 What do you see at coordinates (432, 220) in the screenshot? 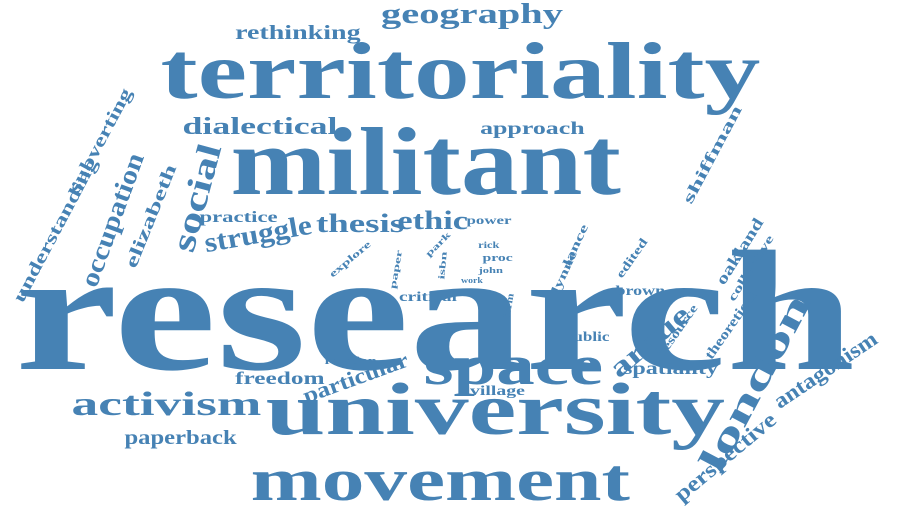
I see `word-ethic: ethic` at bounding box center [432, 220].